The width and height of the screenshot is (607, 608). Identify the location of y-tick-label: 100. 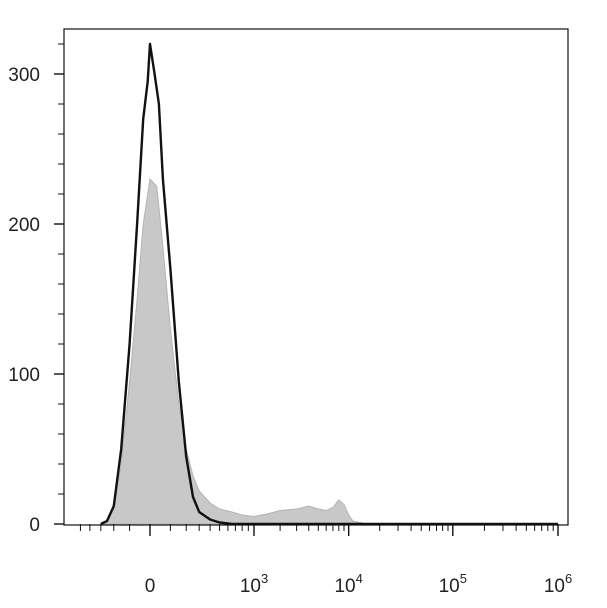
(24, 375).